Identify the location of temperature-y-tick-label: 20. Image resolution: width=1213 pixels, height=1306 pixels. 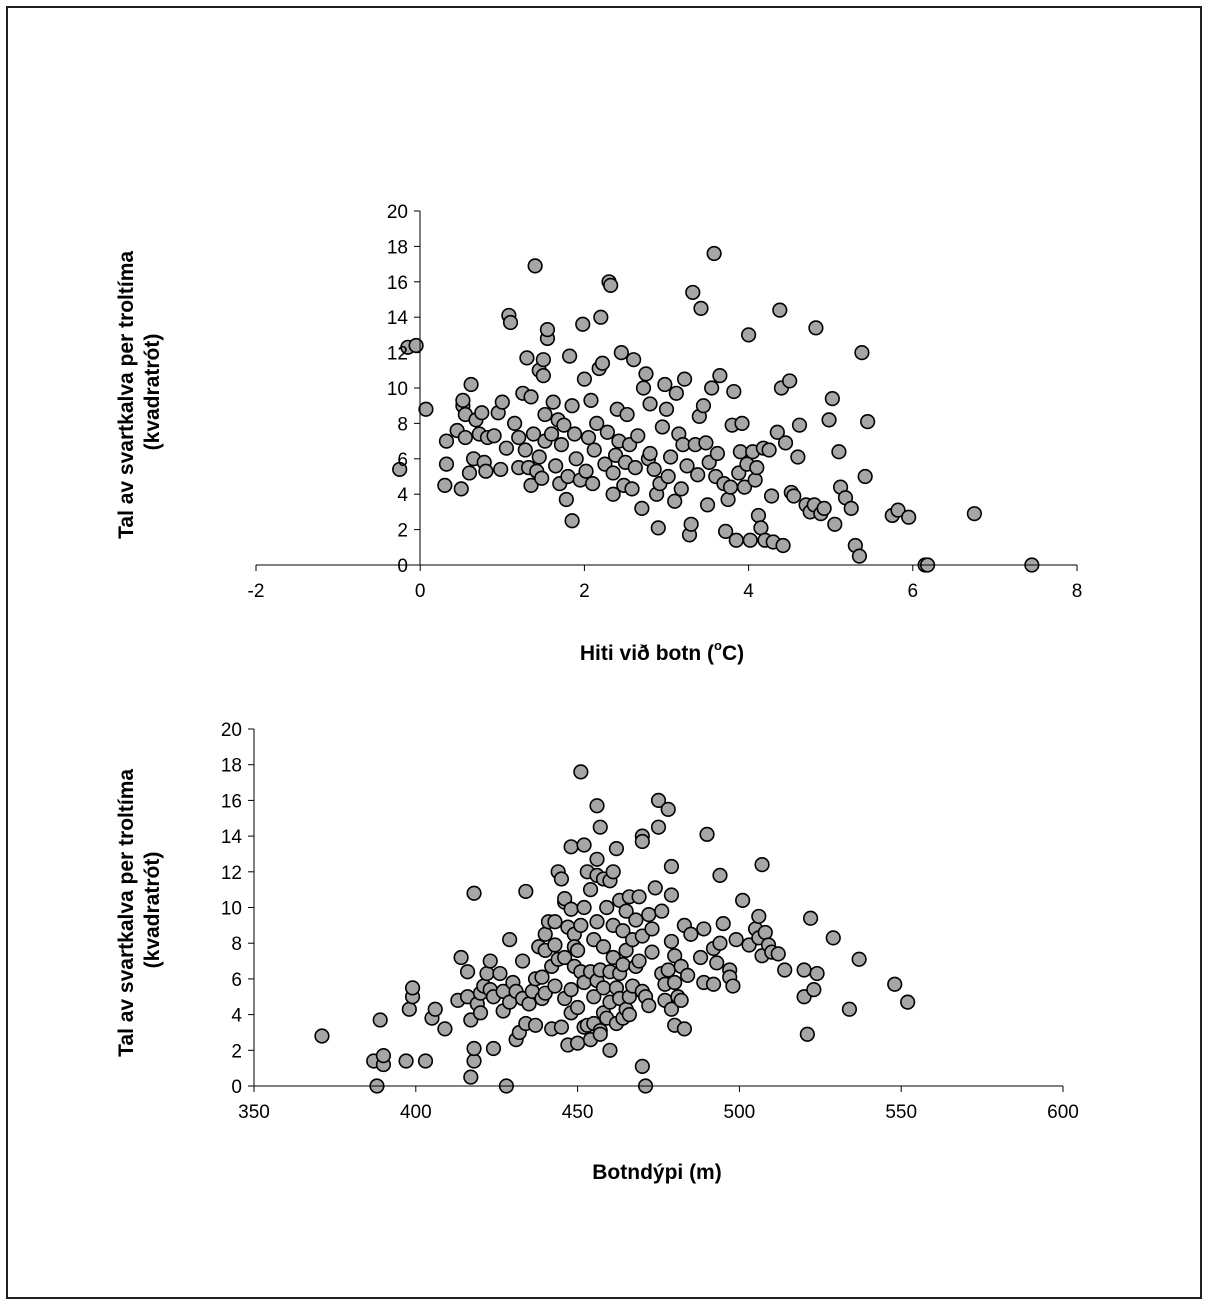
(397, 212).